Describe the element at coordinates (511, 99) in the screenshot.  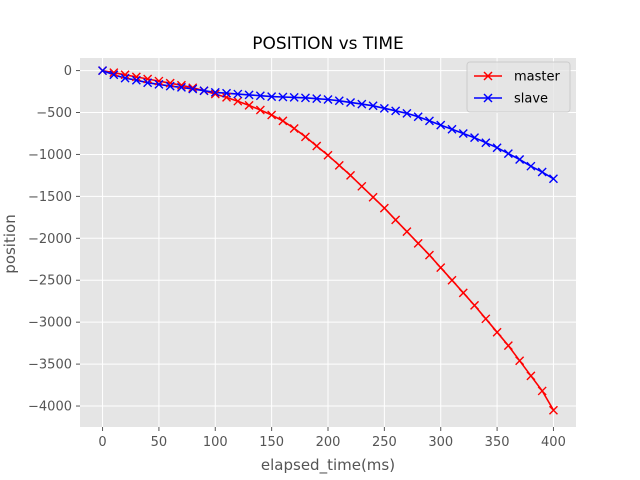
I see `legend-entry-slave: slave` at that location.